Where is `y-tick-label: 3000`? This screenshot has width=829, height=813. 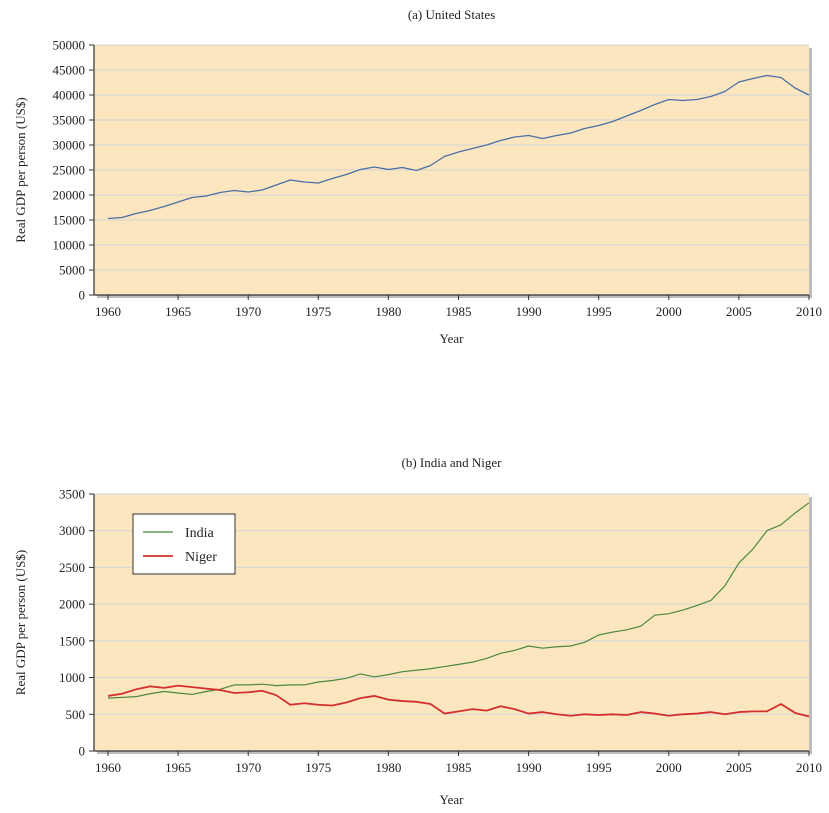
y-tick-label: 3000 is located at coordinates (72, 530).